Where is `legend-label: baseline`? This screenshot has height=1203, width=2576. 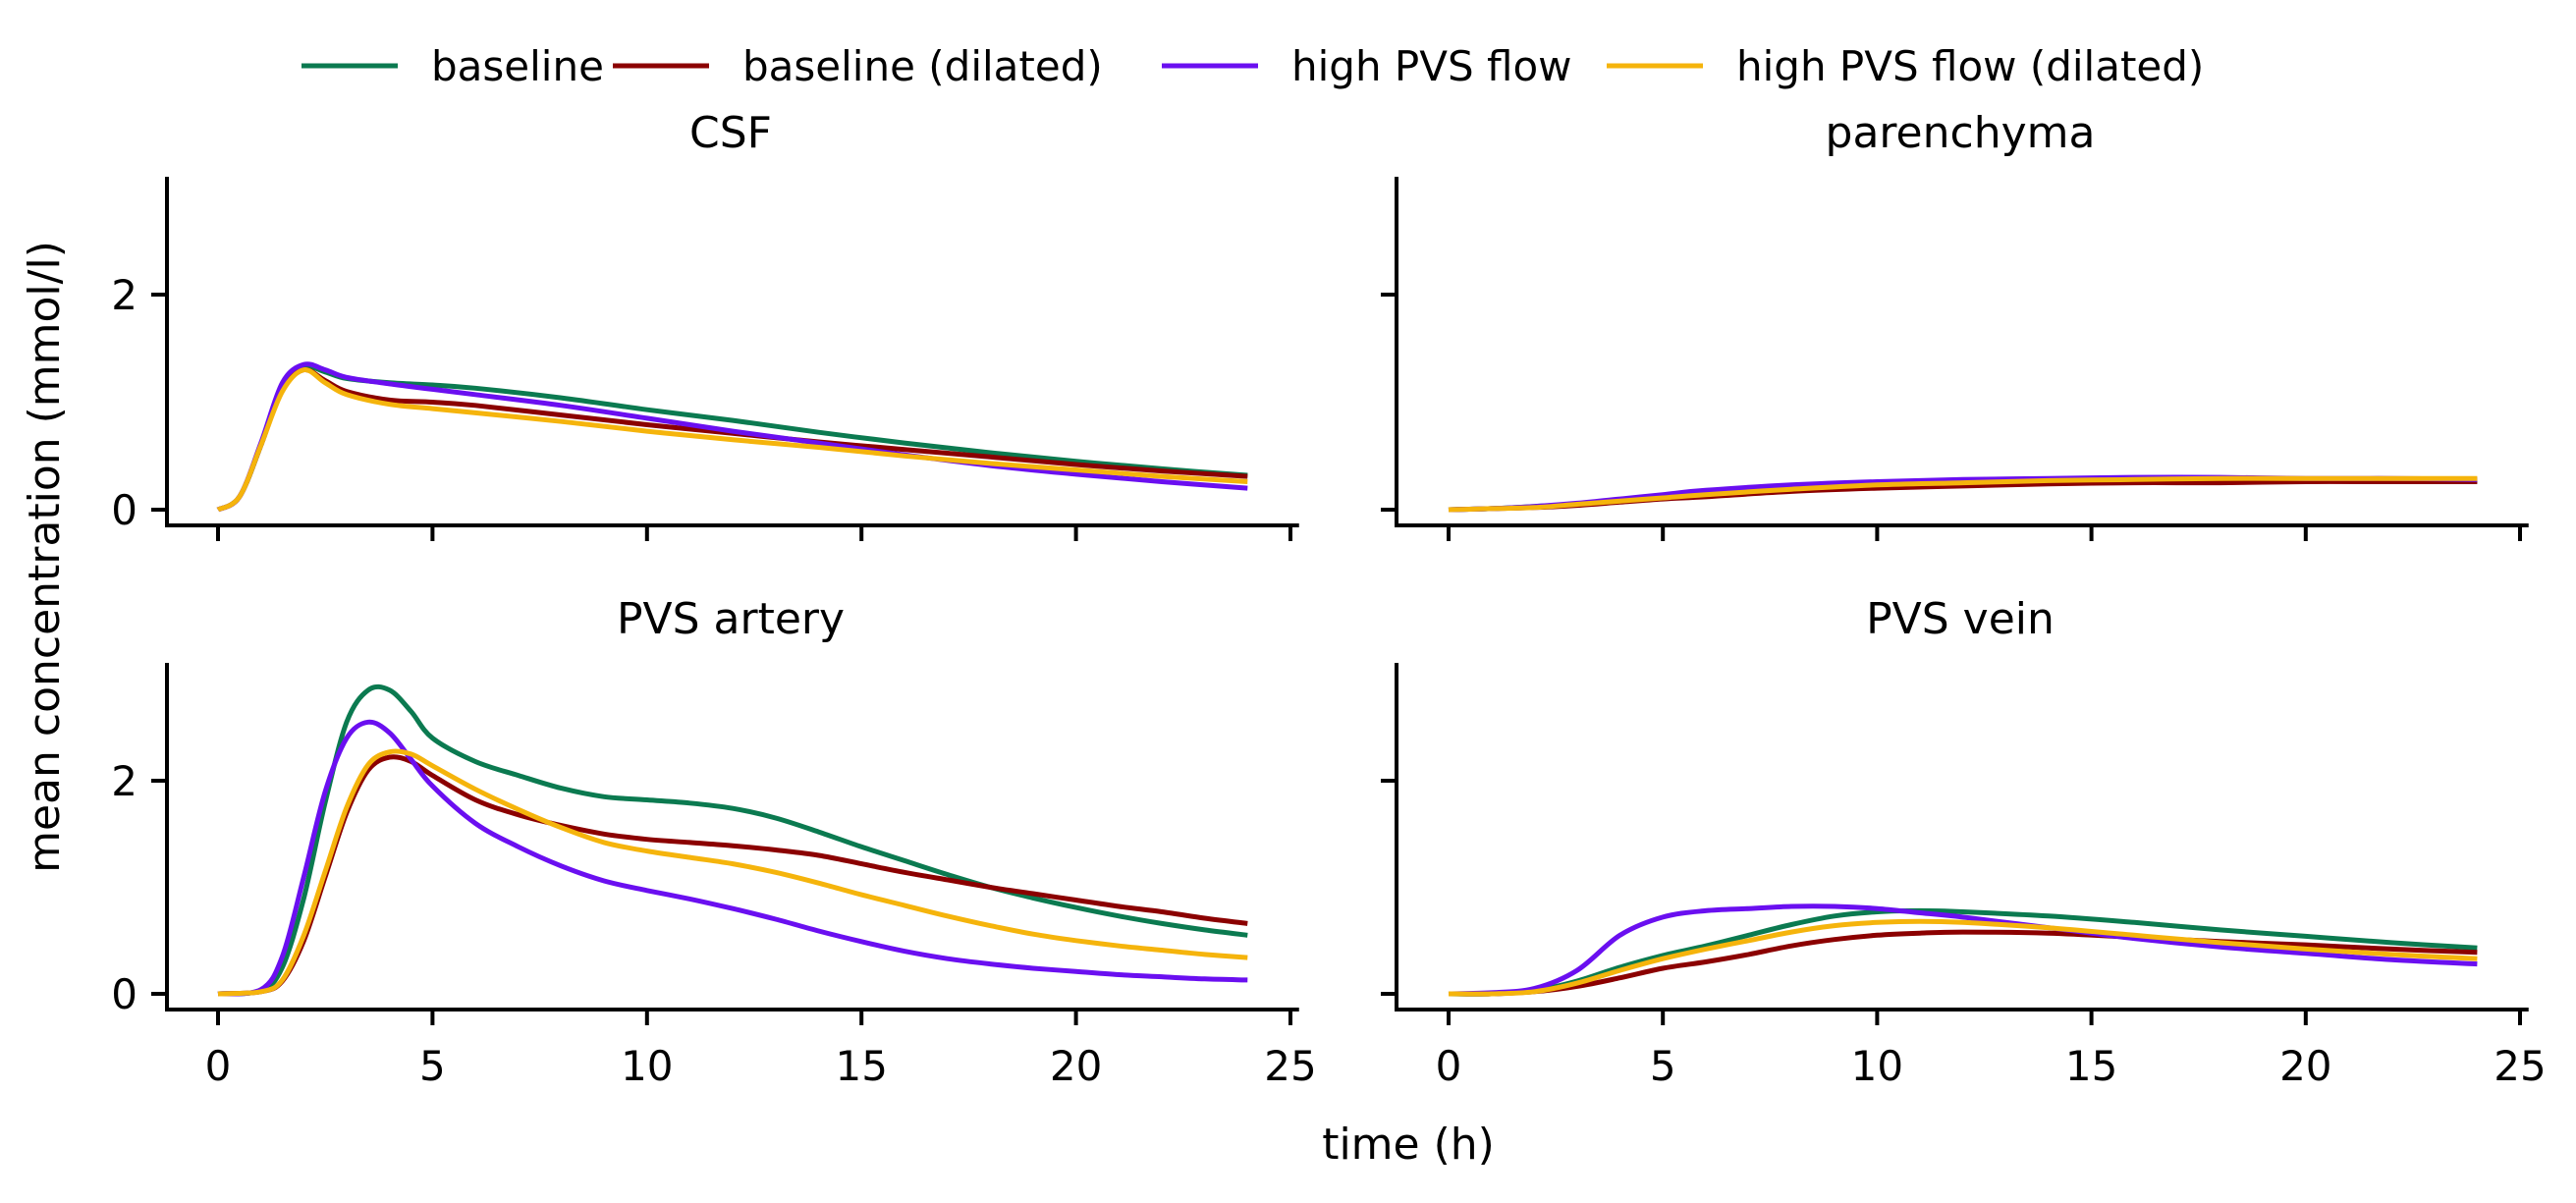
legend-label: baseline is located at coordinates (517, 66).